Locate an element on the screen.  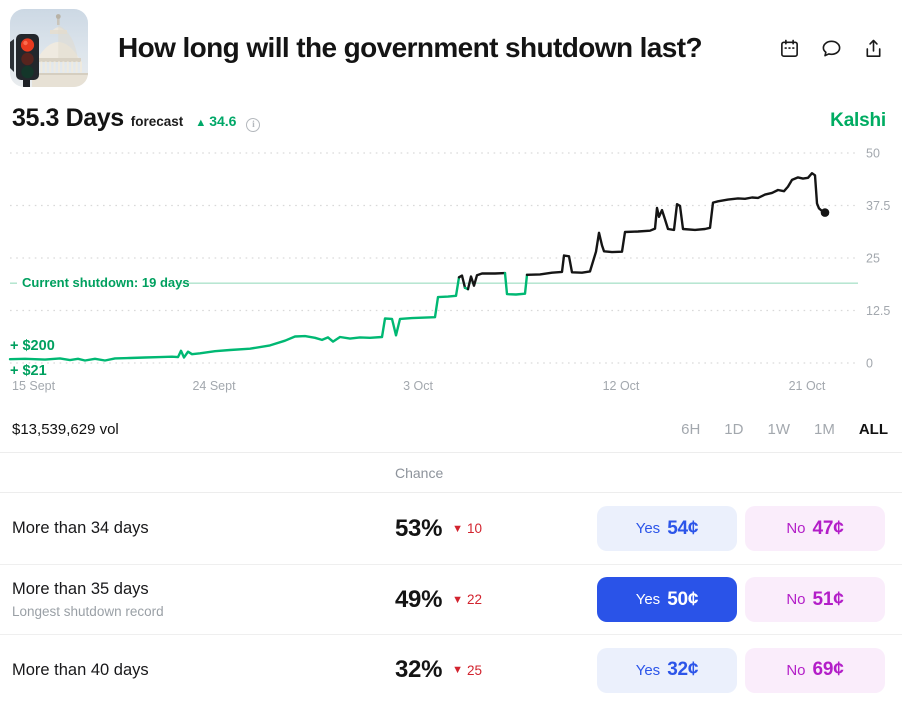
no-button: No 51¢ is located at coordinates (815, 599).